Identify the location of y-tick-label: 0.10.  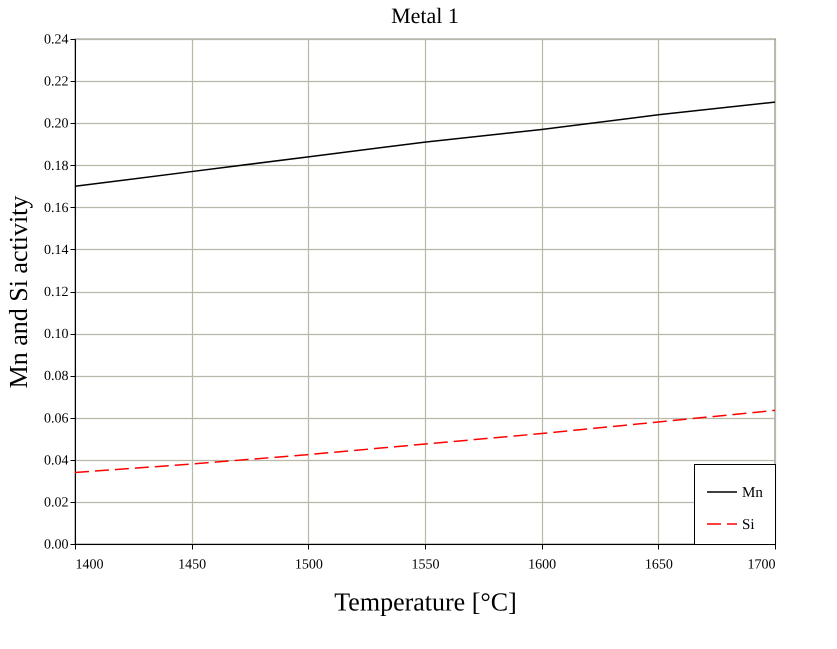
(56, 334).